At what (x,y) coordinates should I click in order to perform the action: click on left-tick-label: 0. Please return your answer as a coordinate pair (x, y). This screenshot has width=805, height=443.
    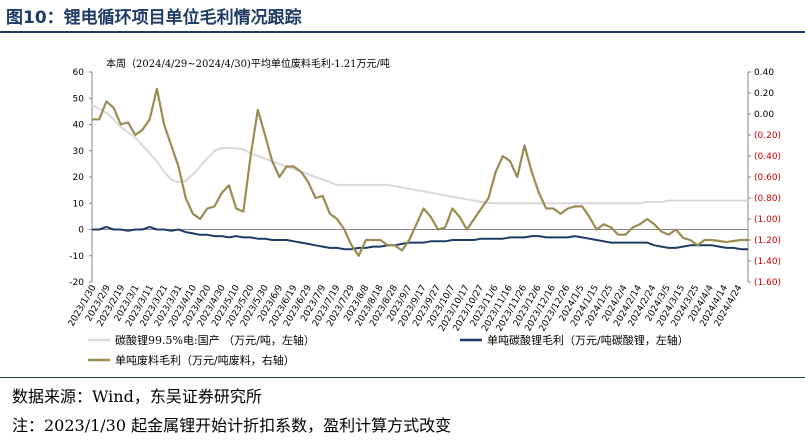
    Looking at the image, I should click on (81, 231).